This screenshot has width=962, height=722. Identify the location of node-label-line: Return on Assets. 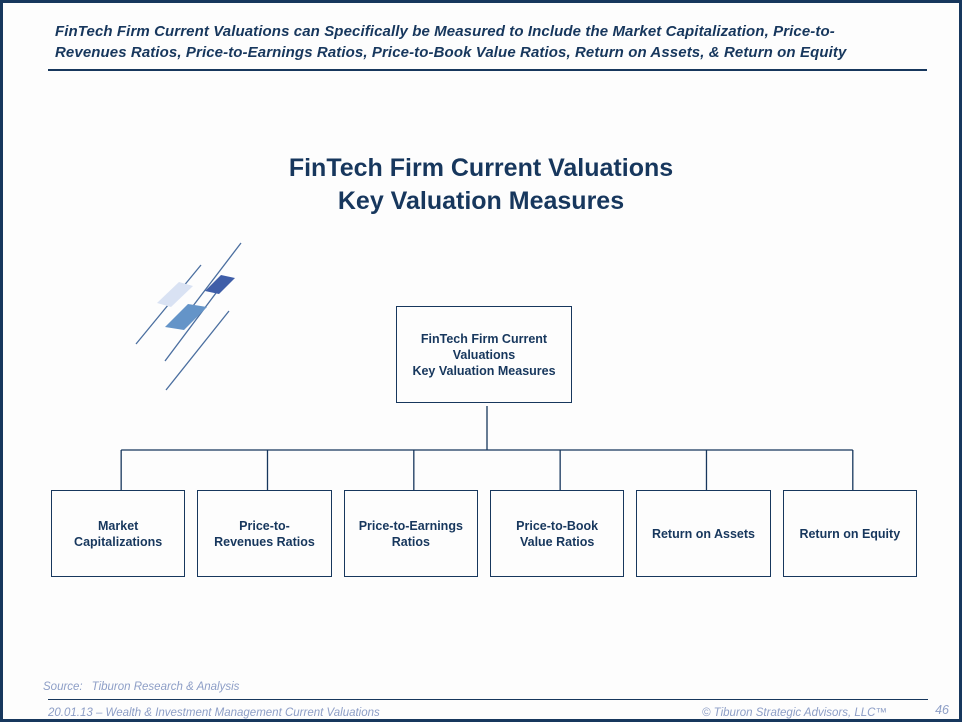
(703, 533).